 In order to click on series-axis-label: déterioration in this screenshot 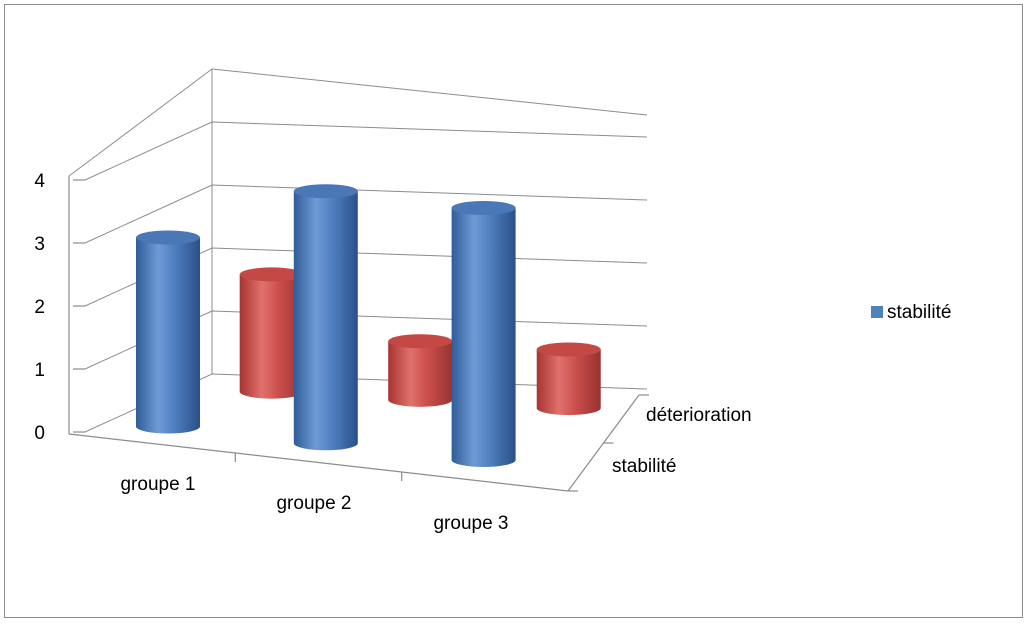, I will do `click(699, 415)`.